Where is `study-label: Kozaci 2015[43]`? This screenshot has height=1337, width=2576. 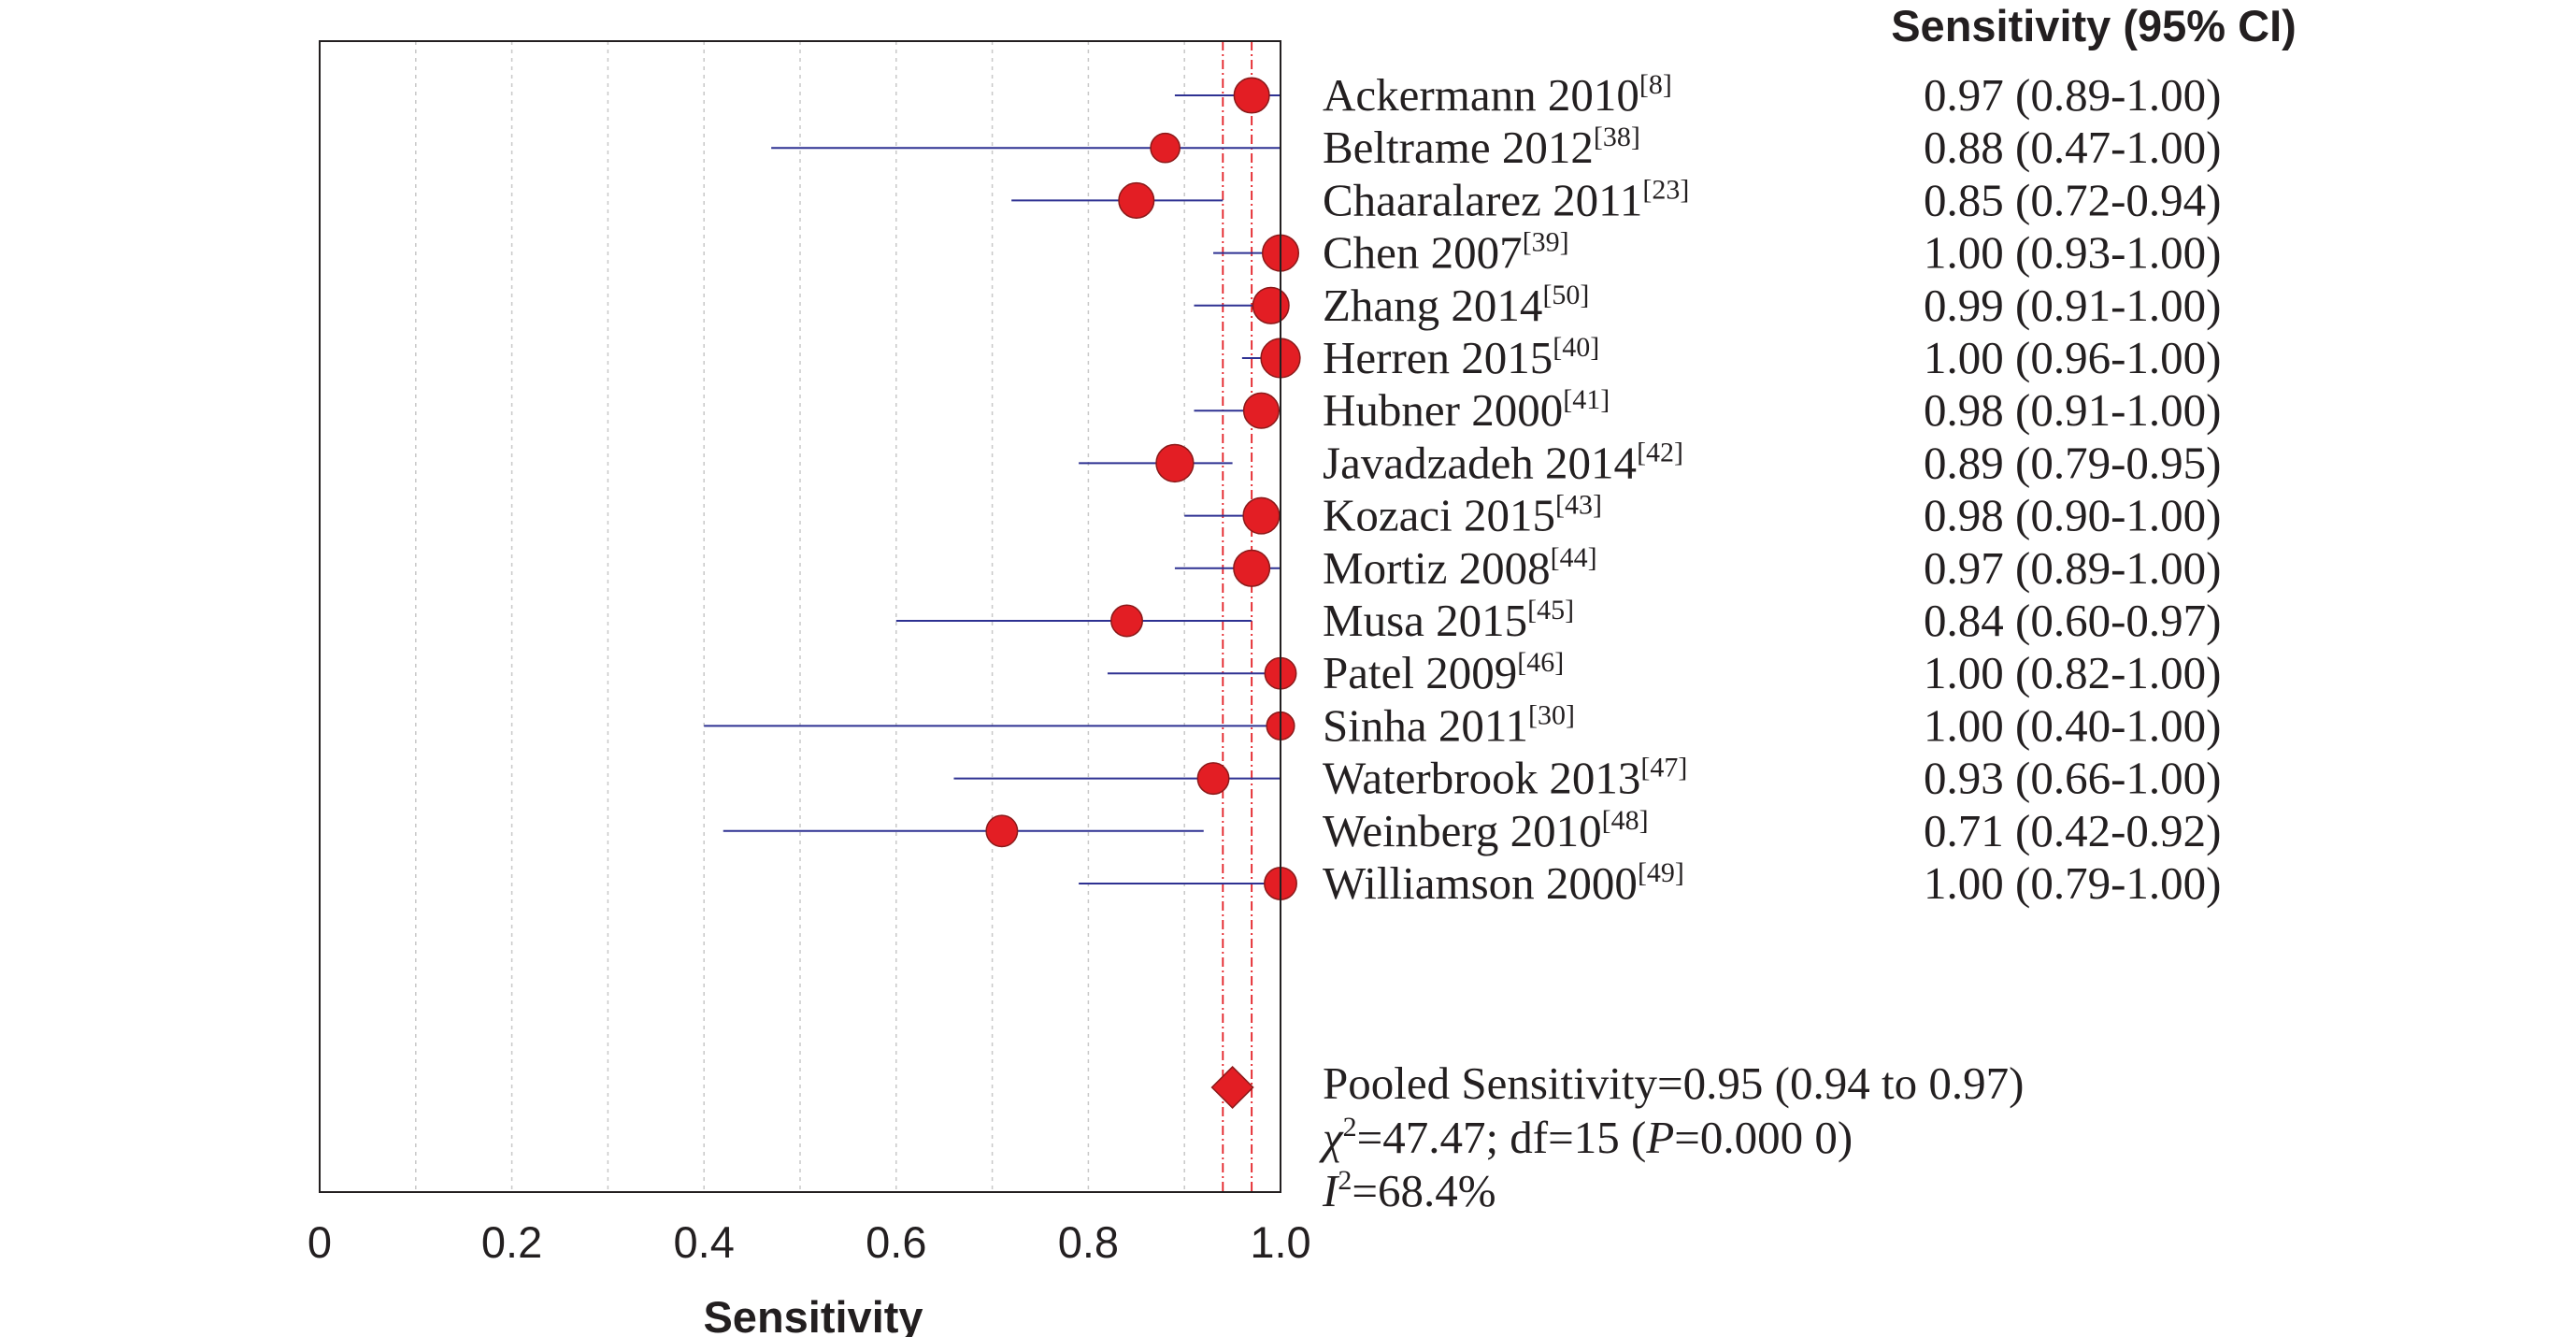 study-label: Kozaci 2015[43] is located at coordinates (1462, 515).